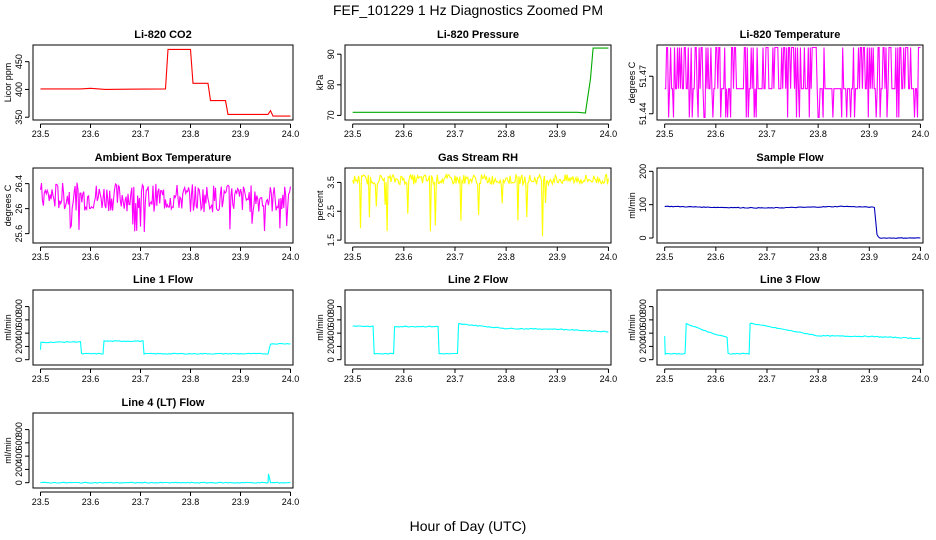  I want to click on y-tick-label: 90, so click(331, 54).